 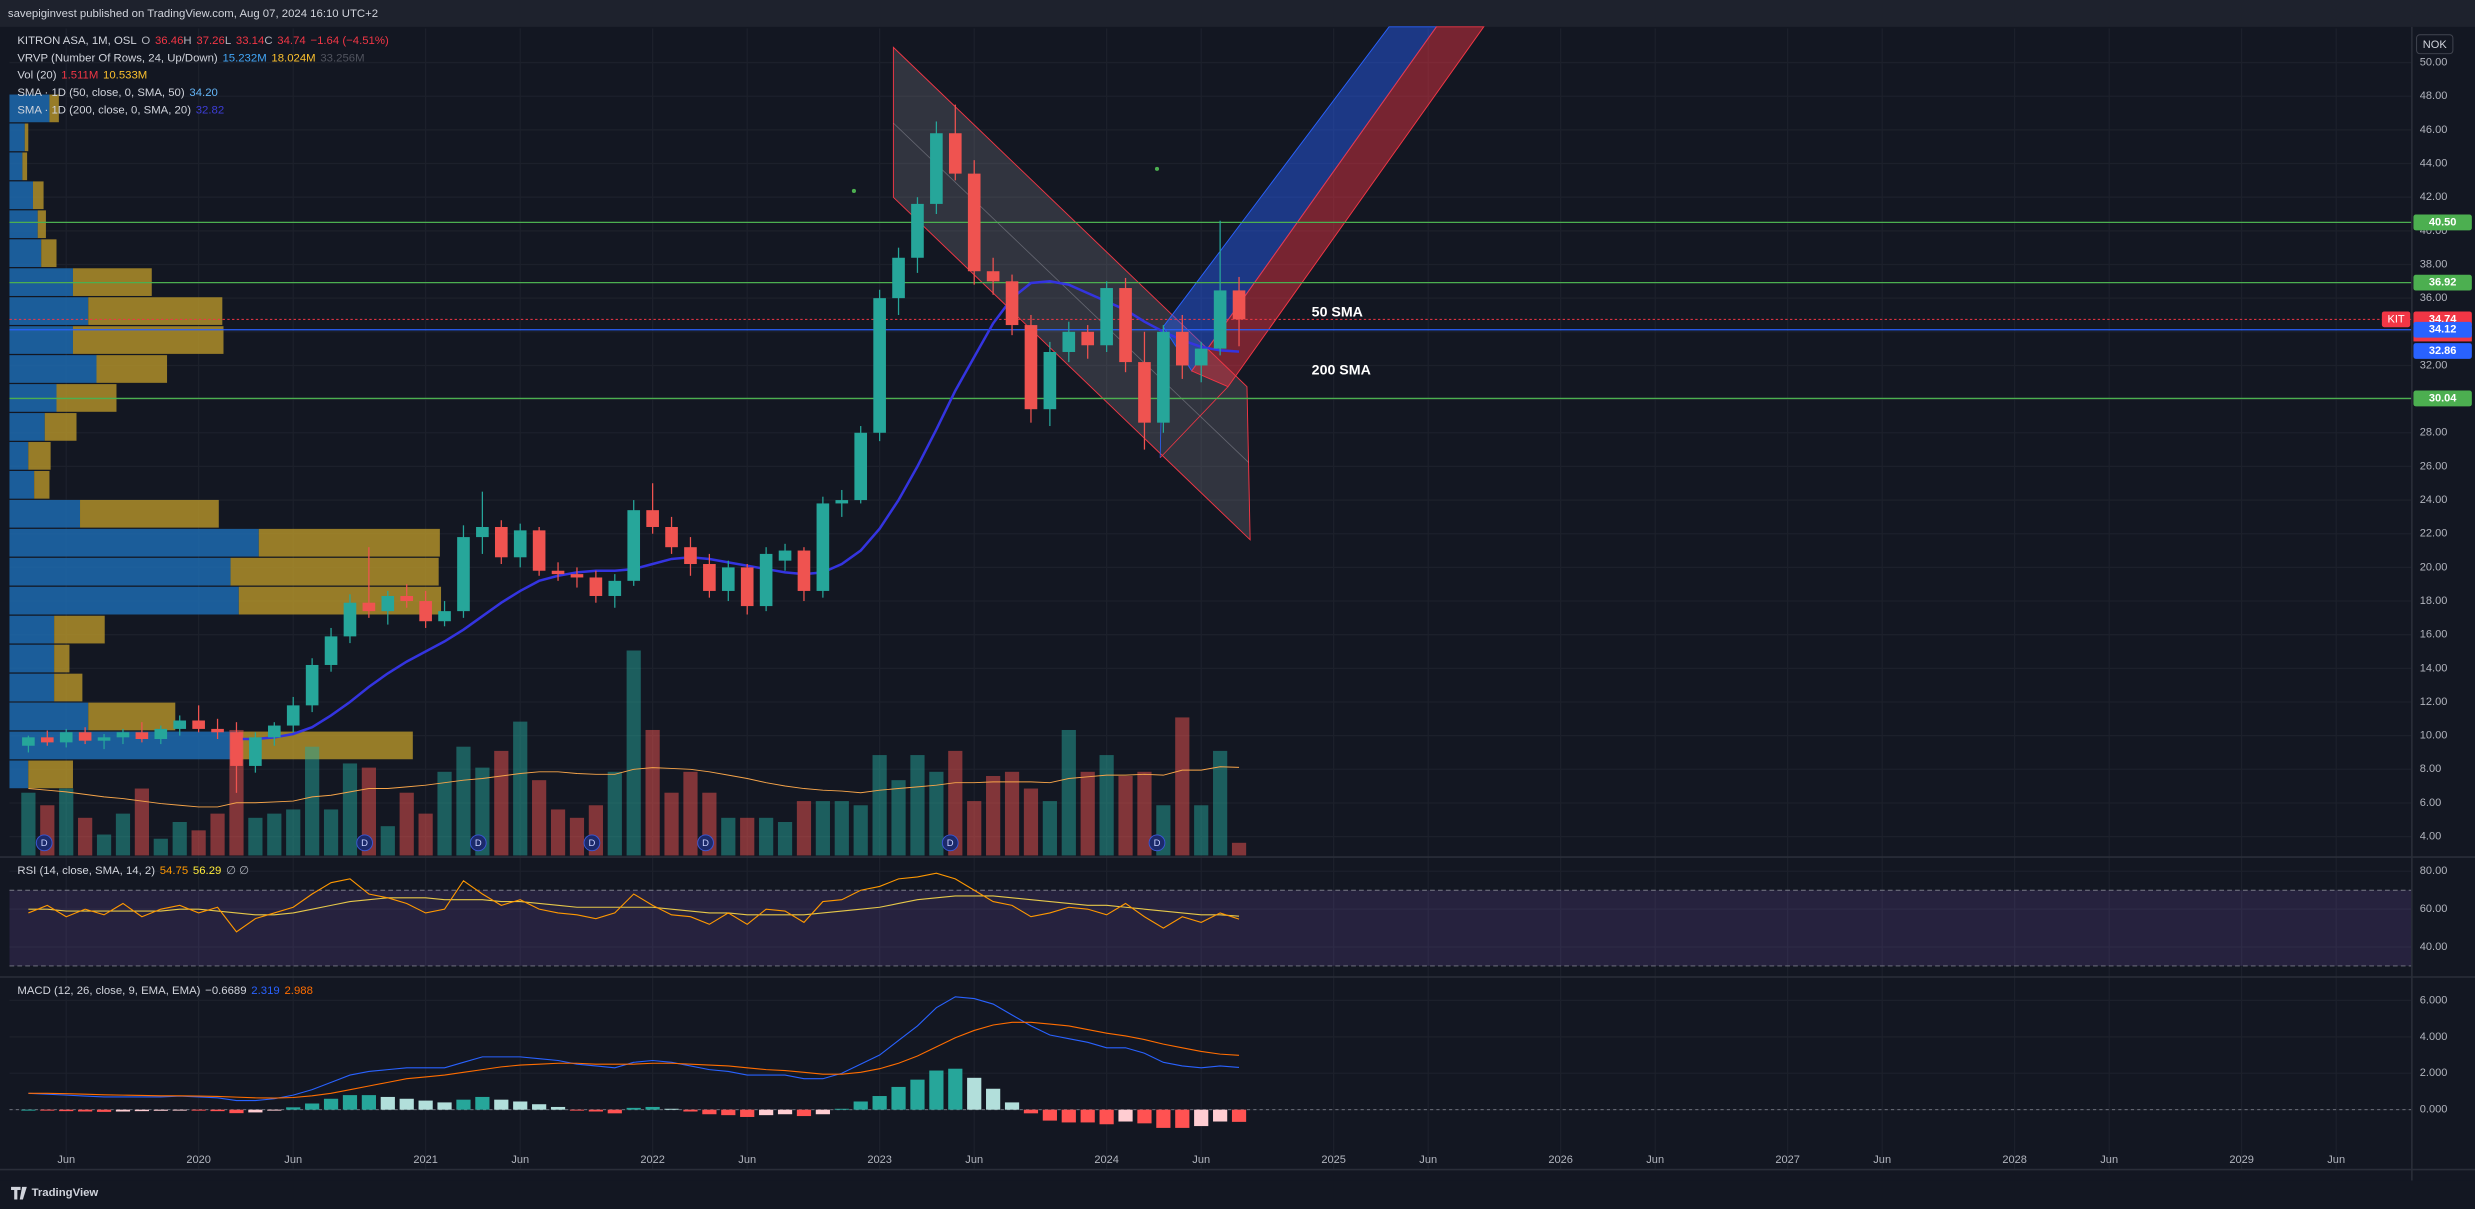 What do you see at coordinates (187, 41) in the screenshot?
I see `legend-value: H` at bounding box center [187, 41].